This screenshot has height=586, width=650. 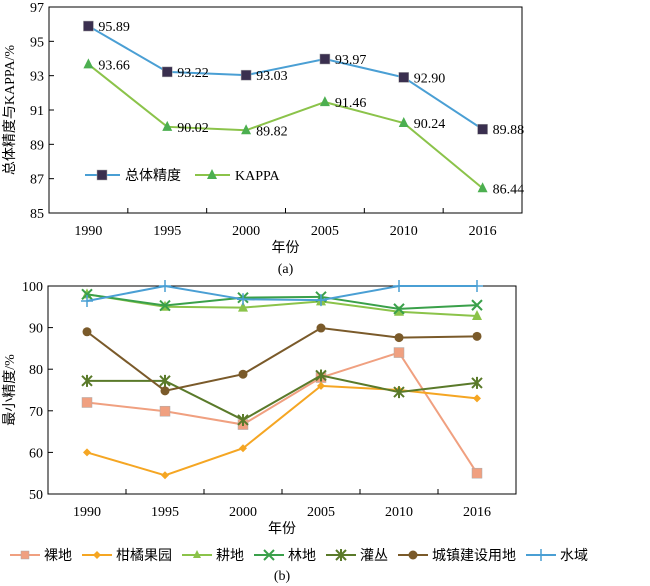 I want to click on chart-a-ytick-label: 91, so click(x=37, y=111).